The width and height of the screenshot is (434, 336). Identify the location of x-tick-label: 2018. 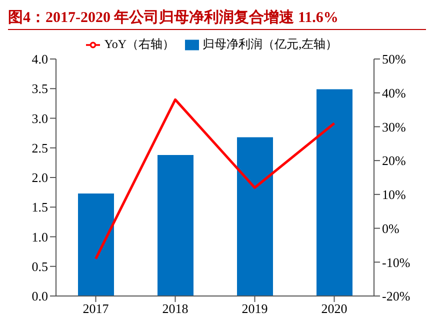
(175, 308).